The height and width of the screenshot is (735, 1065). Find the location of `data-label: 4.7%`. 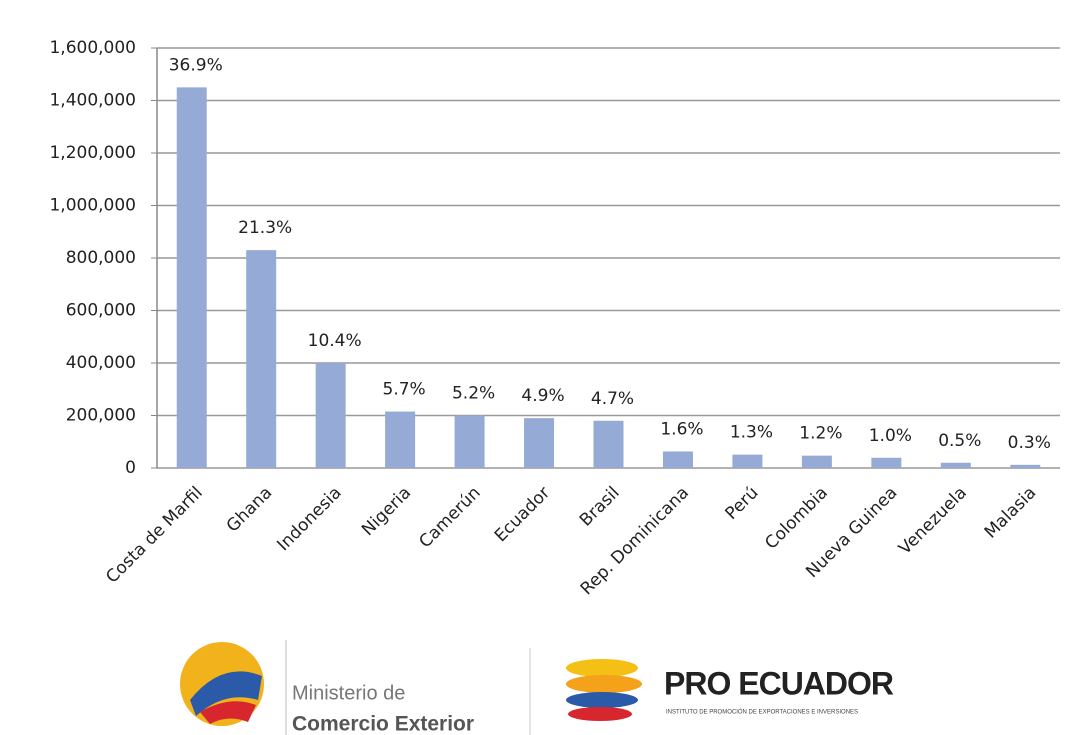

data-label: 4.7% is located at coordinates (612, 399).